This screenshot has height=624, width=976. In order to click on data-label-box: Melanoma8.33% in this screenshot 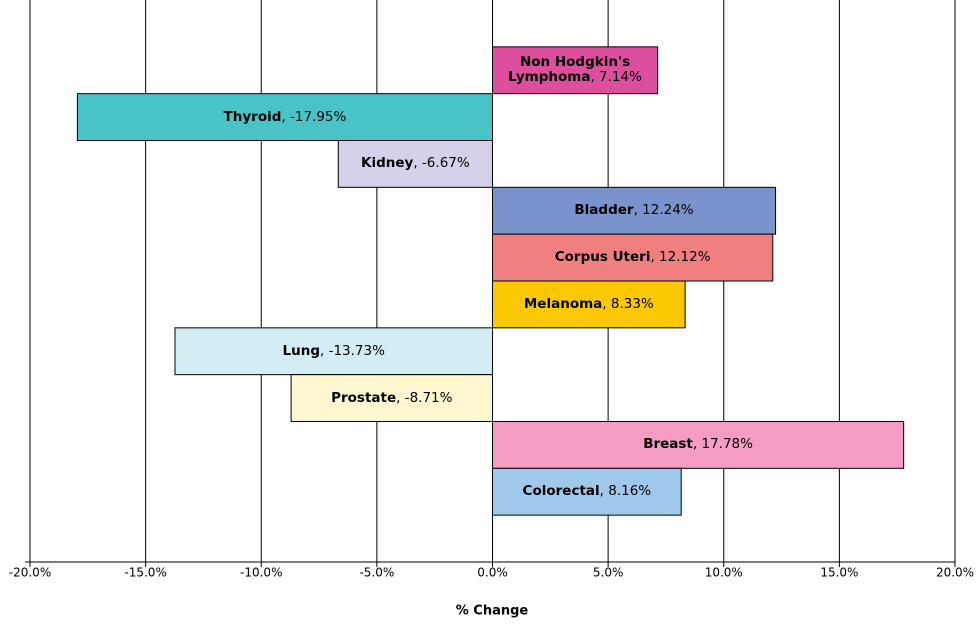, I will do `click(589, 304)`.